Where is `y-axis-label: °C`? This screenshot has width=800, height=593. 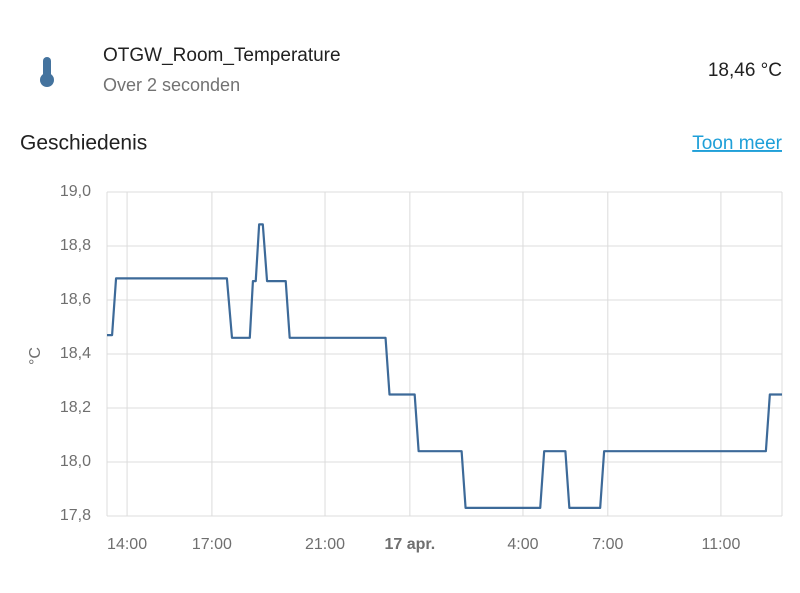 y-axis-label: °C is located at coordinates (35, 356).